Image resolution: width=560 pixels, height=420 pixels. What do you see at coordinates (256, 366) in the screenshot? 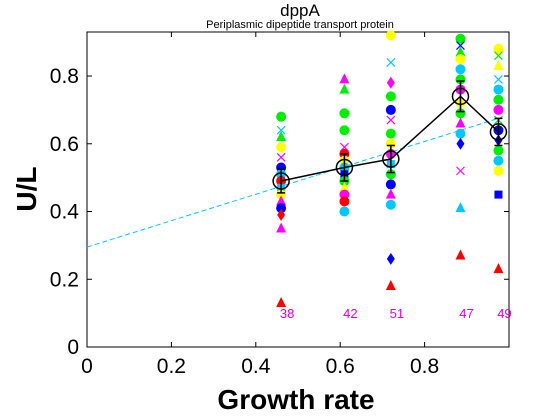
I see `x-tick-label: 0.4` at bounding box center [256, 366].